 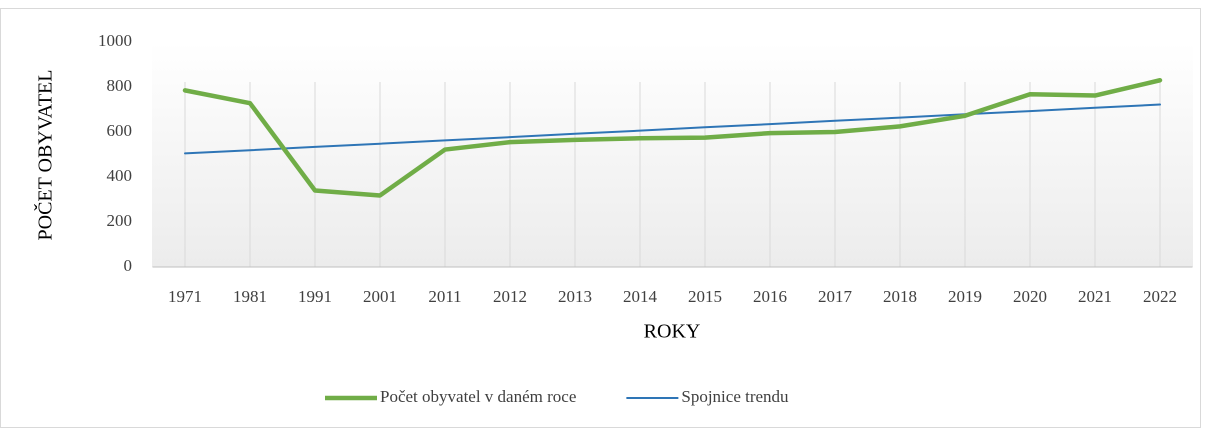 What do you see at coordinates (672, 332) in the screenshot?
I see `x-axis-title: ROKY` at bounding box center [672, 332].